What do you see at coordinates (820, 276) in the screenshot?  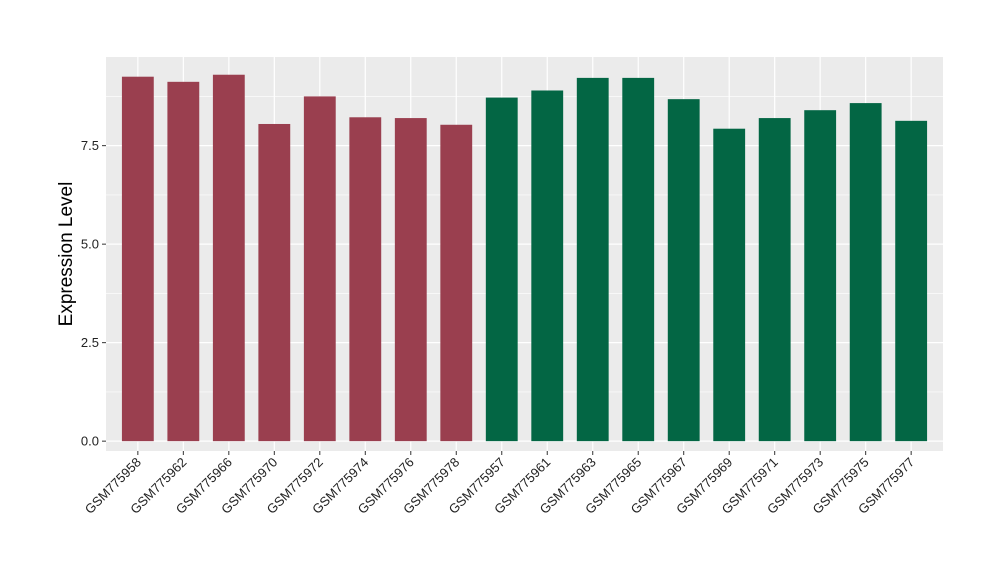 I see `bar-GSM775973` at bounding box center [820, 276].